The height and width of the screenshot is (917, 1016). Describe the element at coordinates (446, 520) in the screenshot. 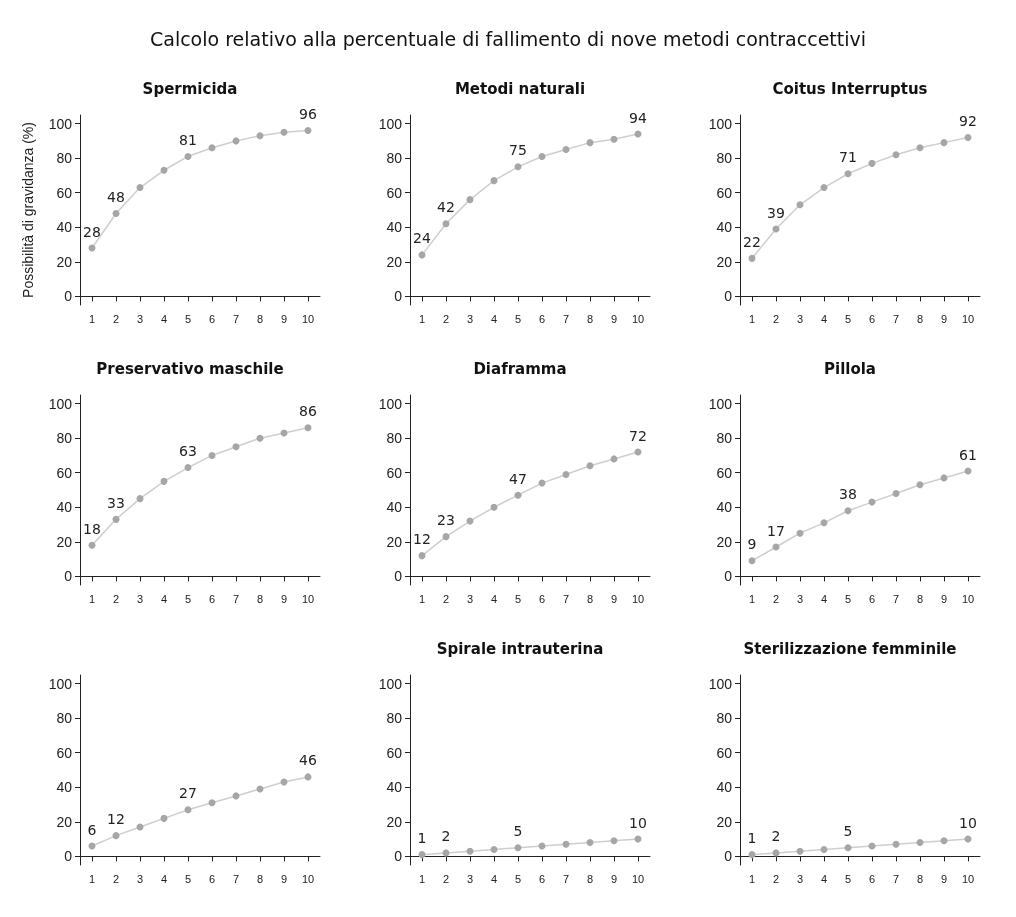

I see `data-label: 23` at that location.